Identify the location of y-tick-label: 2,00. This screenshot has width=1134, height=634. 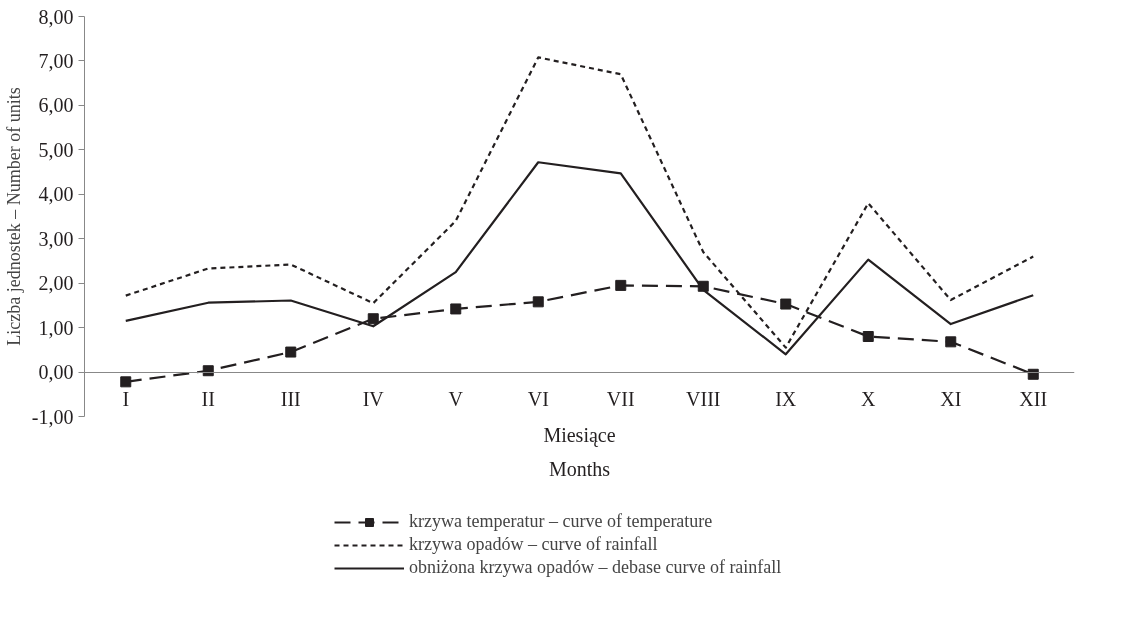
(56, 283).